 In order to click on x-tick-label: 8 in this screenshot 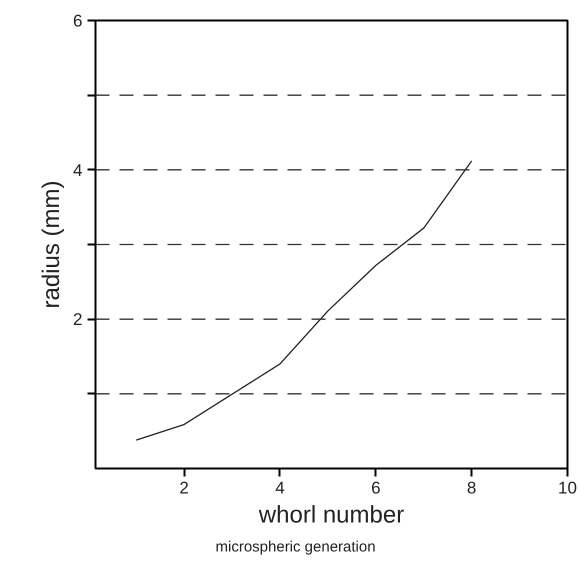, I will do `click(471, 488)`.